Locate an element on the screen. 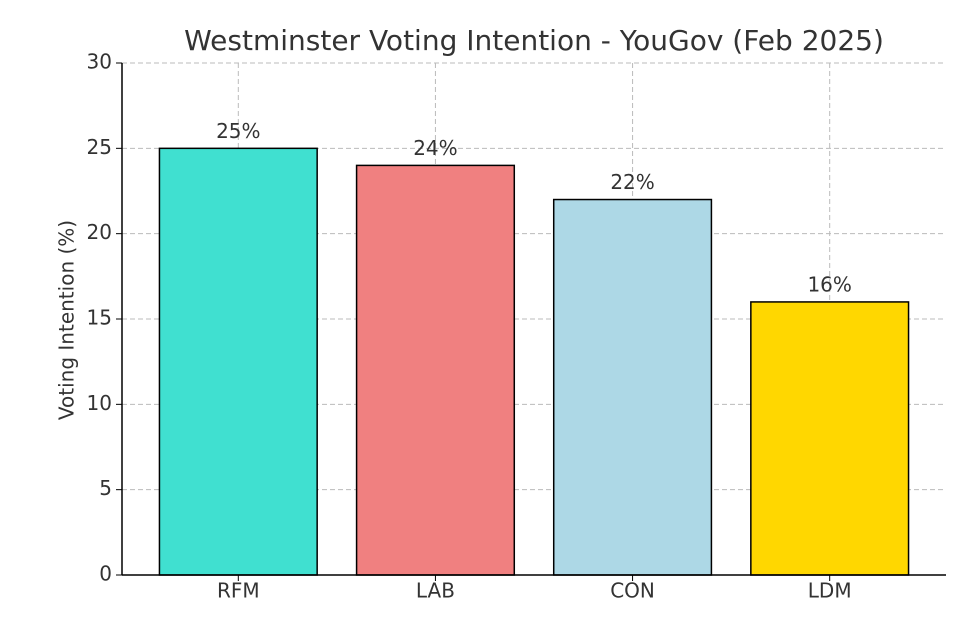  x-tick-label: LDM is located at coordinates (830, 591).